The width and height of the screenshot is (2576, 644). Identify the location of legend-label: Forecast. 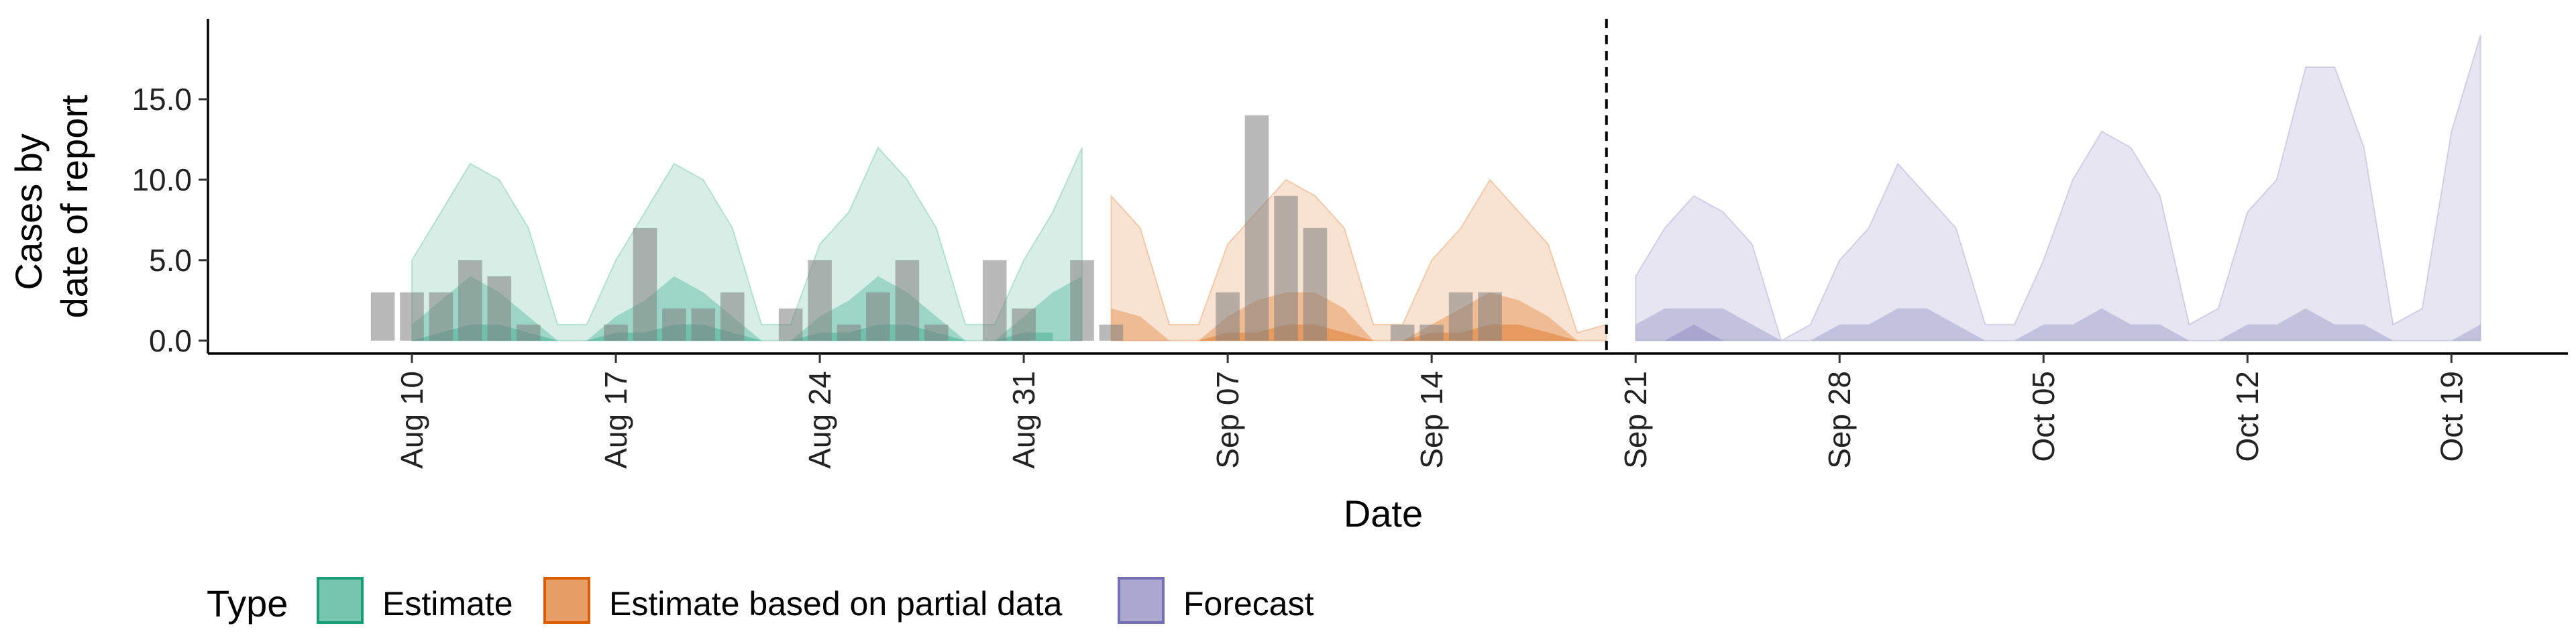
(1248, 604).